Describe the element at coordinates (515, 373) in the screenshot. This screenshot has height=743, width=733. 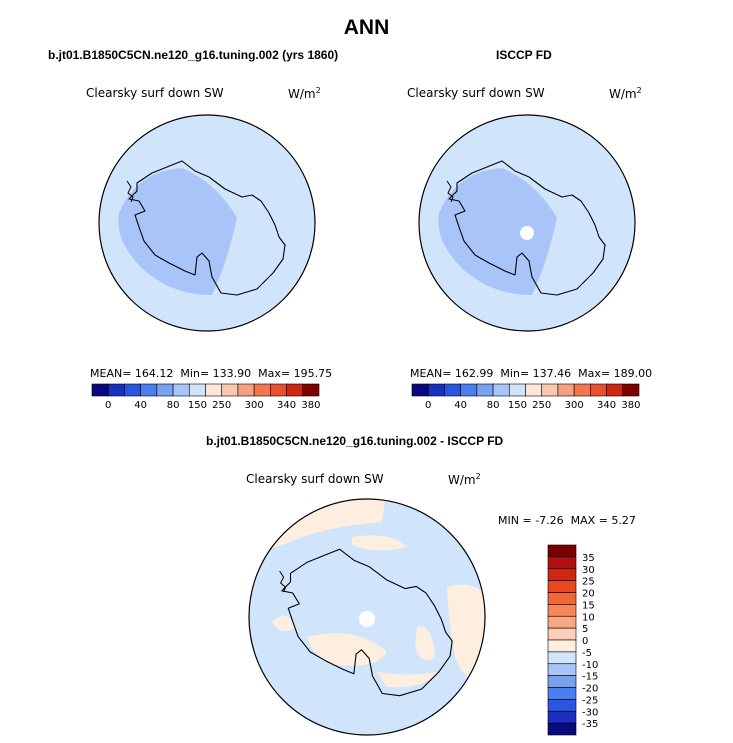
I see `obs-min-label: Min=` at that location.